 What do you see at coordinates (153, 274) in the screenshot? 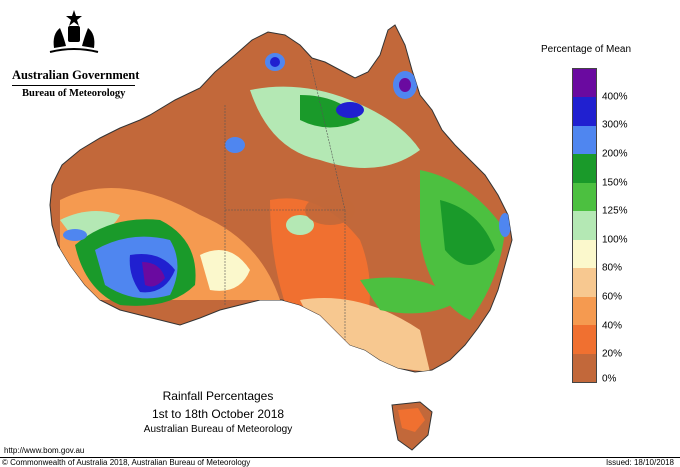
I see `rain-zone-400pct-west` at bounding box center [153, 274].